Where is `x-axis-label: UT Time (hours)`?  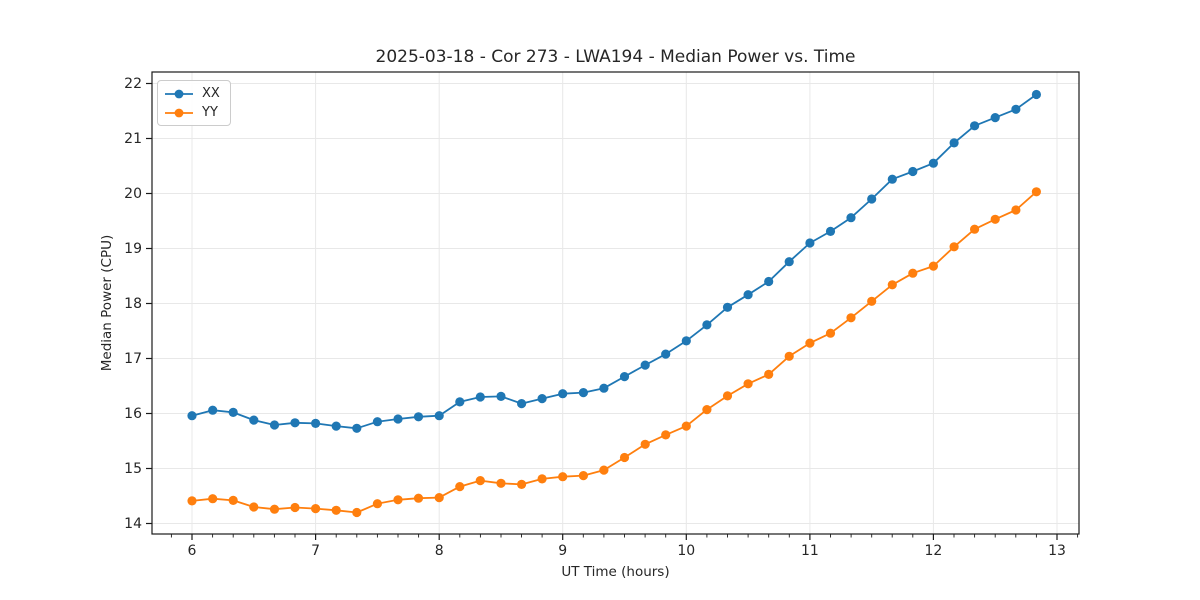
x-axis-label: UT Time (hours) is located at coordinates (615, 572).